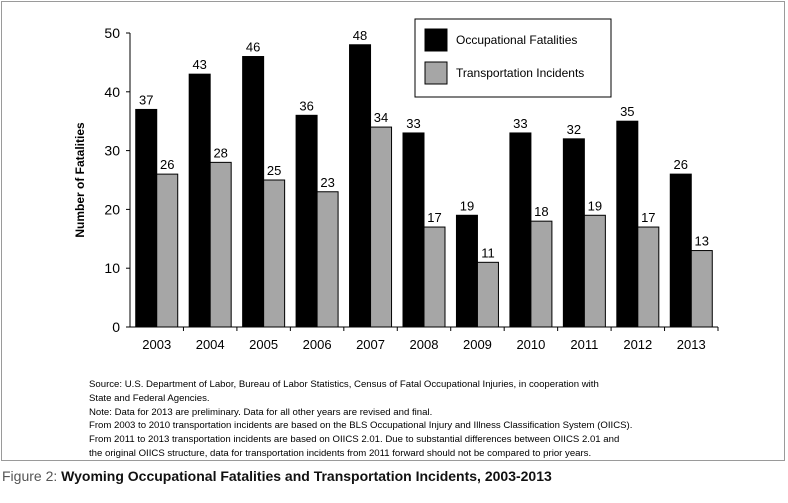  What do you see at coordinates (370, 344) in the screenshot?
I see `x-tick-label: 2007` at bounding box center [370, 344].